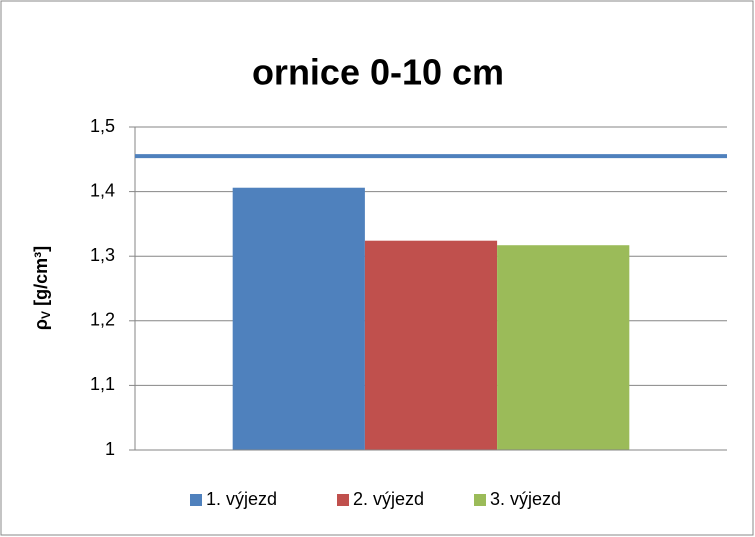  Describe the element at coordinates (102, 190) in the screenshot. I see `y-tick-label: 1,4` at that location.